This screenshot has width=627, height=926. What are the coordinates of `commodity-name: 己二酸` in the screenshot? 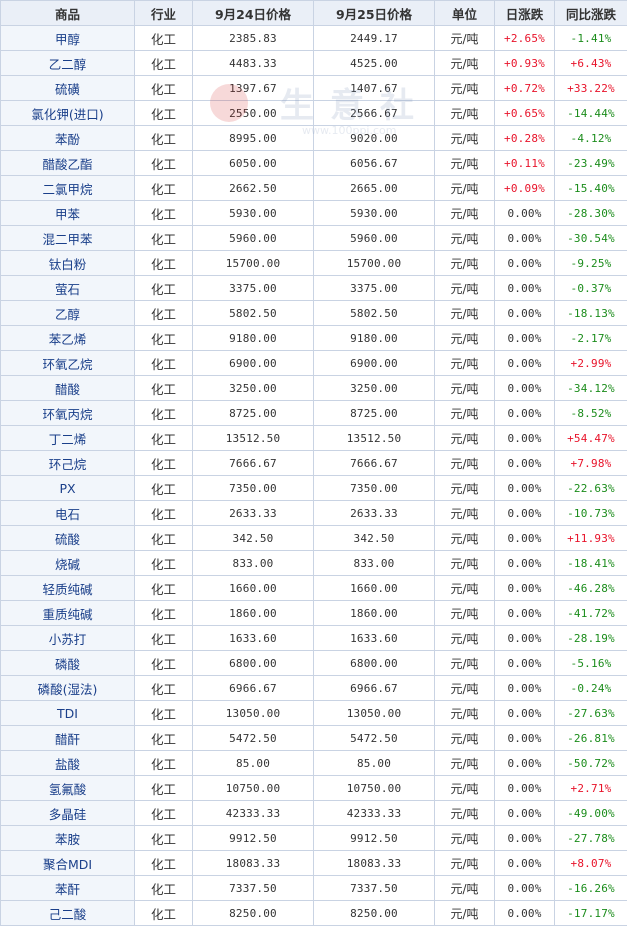 It's located at (67, 913).